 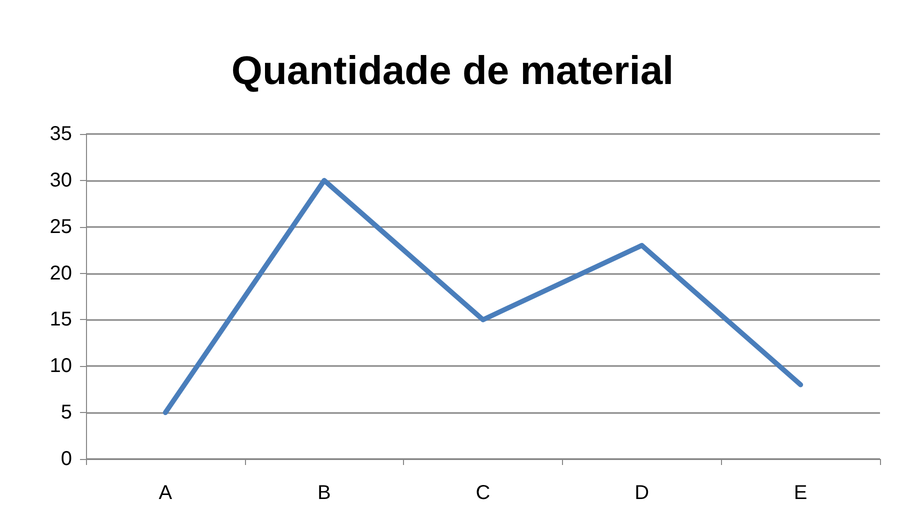 What do you see at coordinates (61, 227) in the screenshot?
I see `y-tick-label: 25` at bounding box center [61, 227].